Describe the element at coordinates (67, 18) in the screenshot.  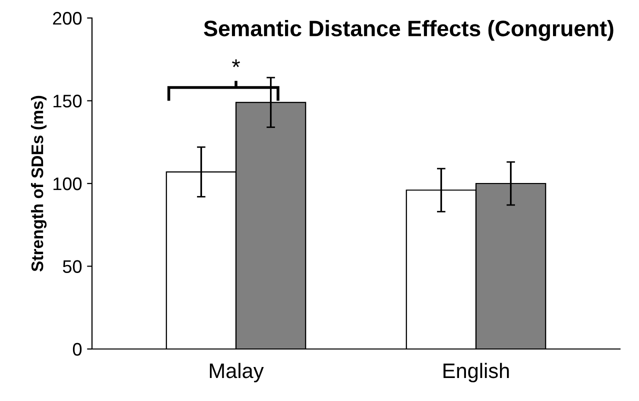
I see `y-tick-label: 200` at that location.